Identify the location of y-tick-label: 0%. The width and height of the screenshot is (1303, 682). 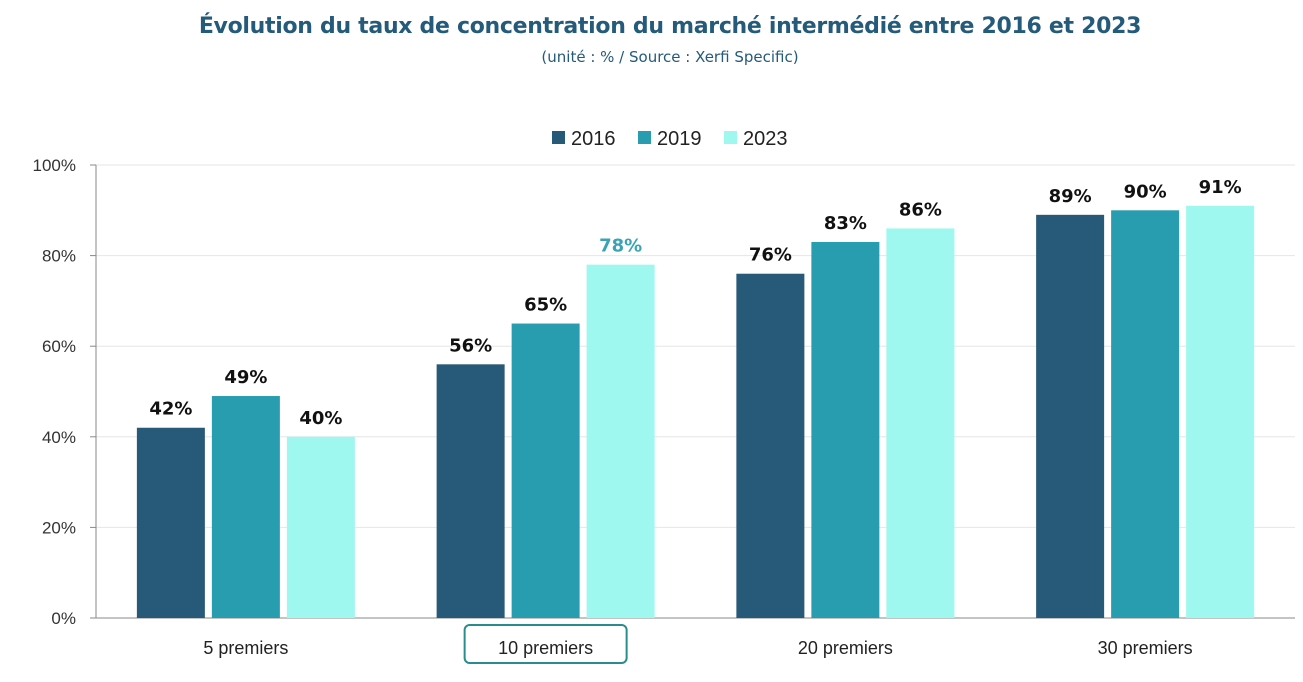
(63, 618).